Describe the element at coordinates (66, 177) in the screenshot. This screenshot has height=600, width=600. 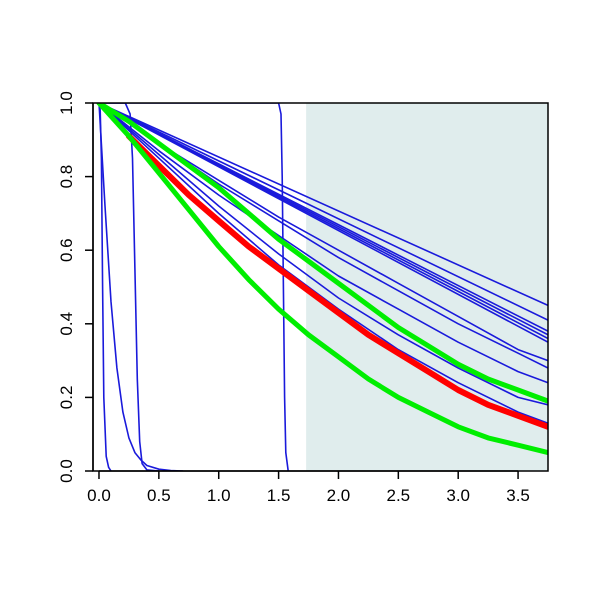
I see `y-tick-label: 0.8` at that location.